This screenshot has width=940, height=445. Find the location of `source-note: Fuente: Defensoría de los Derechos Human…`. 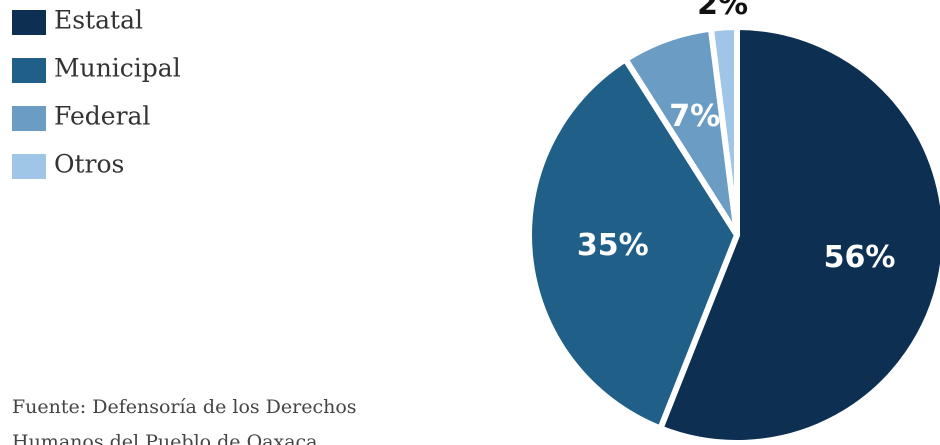

source-note: Fuente: Defensoría de los Derechos Human… is located at coordinates (184, 420).